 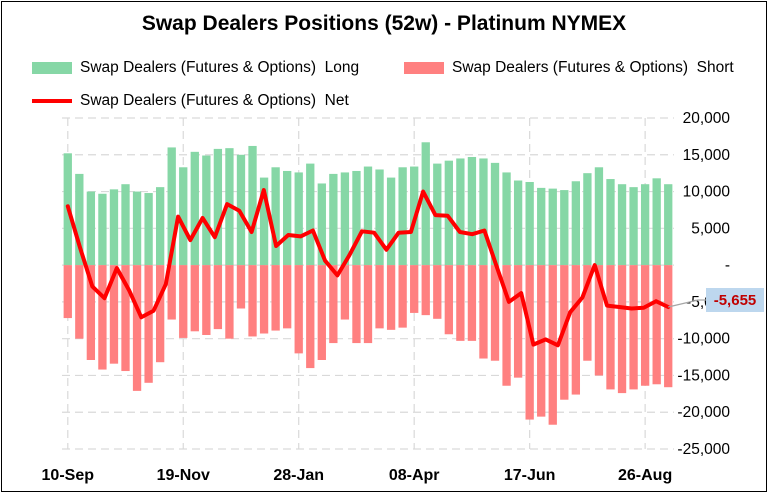 I want to click on y-tick-label: -15,000, so click(x=703, y=375).